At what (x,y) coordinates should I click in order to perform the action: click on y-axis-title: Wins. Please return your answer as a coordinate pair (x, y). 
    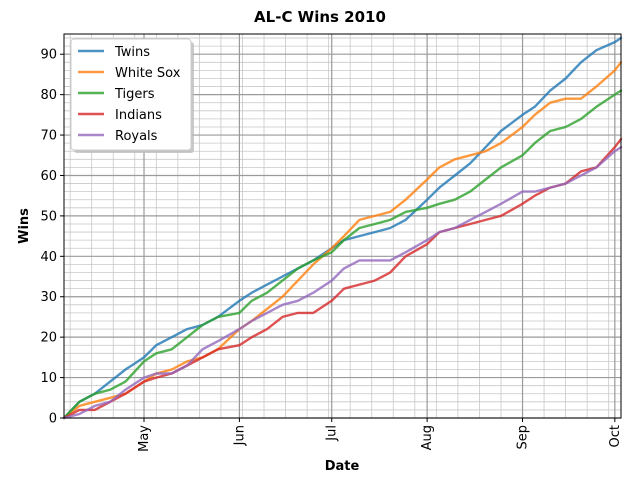
    Looking at the image, I should click on (24, 226).